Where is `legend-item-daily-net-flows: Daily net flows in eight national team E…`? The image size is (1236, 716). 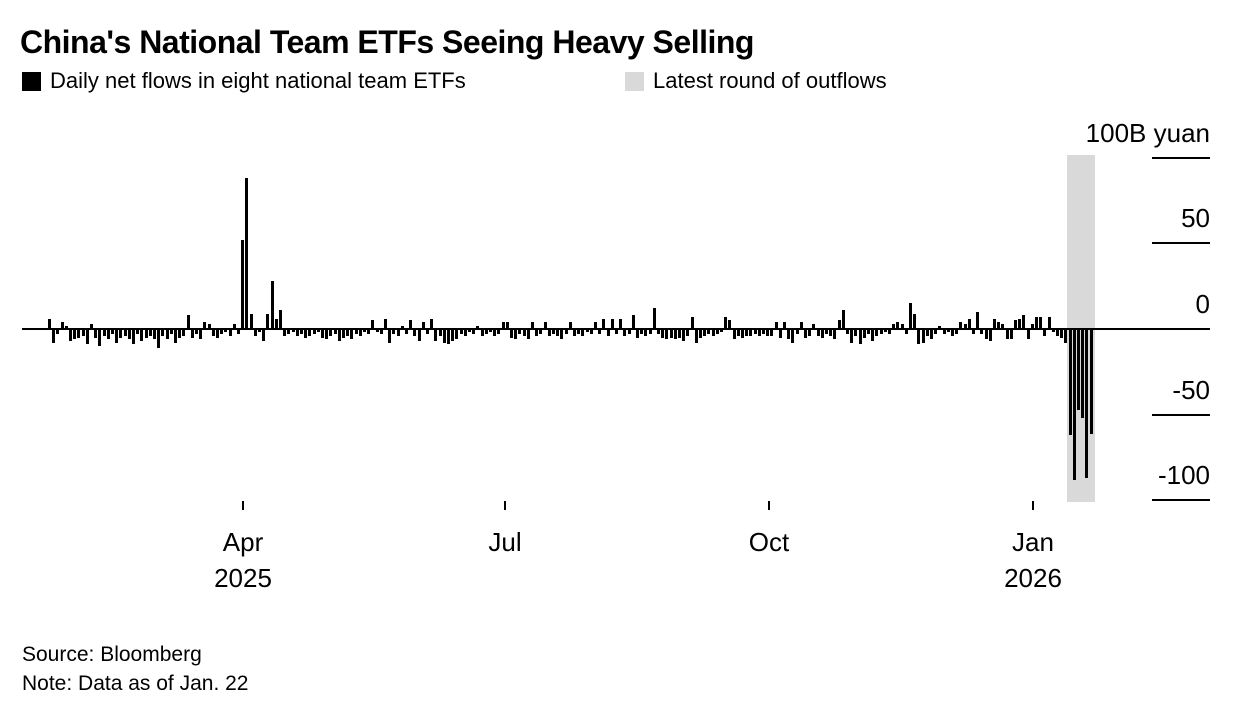 legend-item-daily-net-flows: Daily net flows in eight national team E… is located at coordinates (244, 81).